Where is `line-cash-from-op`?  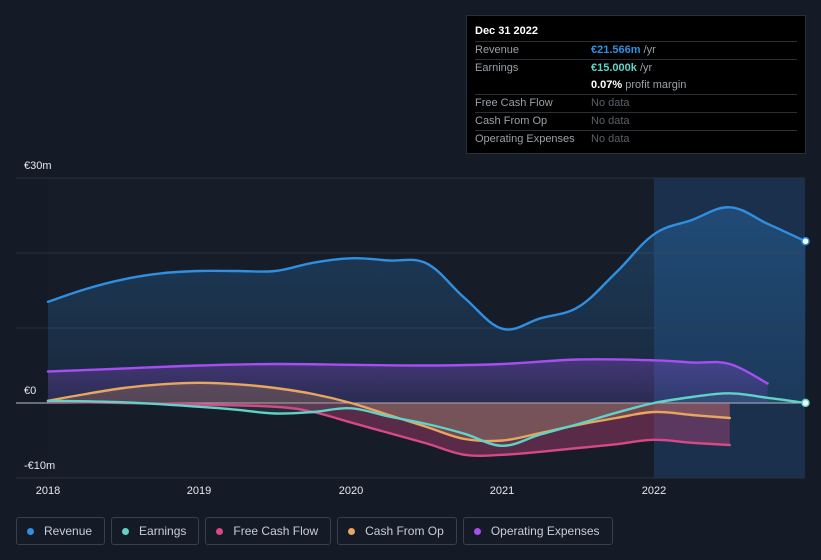
line-cash-from-op is located at coordinates (388, 412).